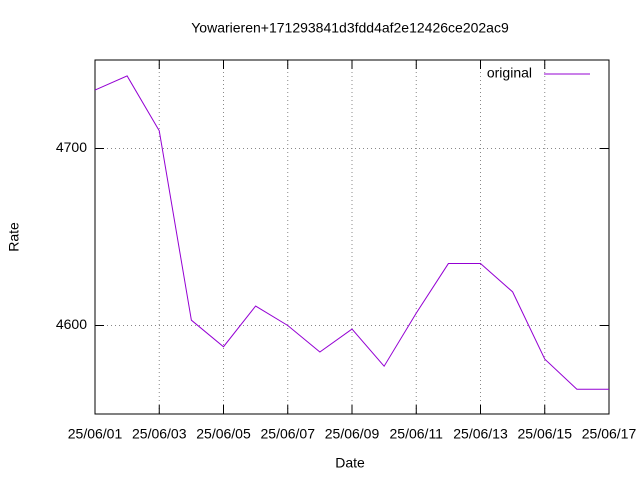  I want to click on y-axis-label: Rate, so click(14, 237).